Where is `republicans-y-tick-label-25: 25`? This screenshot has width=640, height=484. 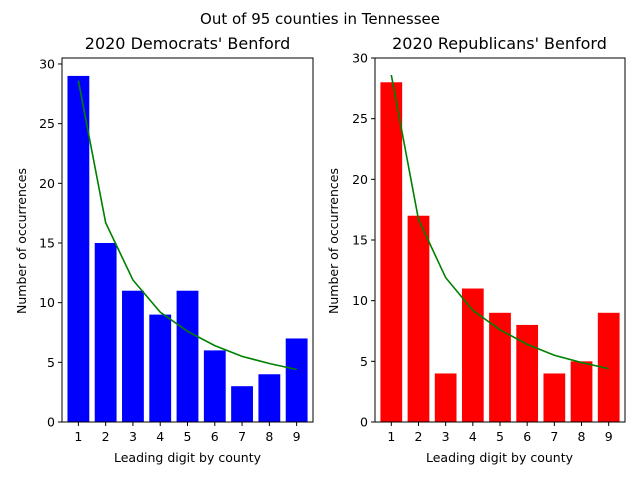 republicans-y-tick-label-25: 25 is located at coordinates (360, 118).